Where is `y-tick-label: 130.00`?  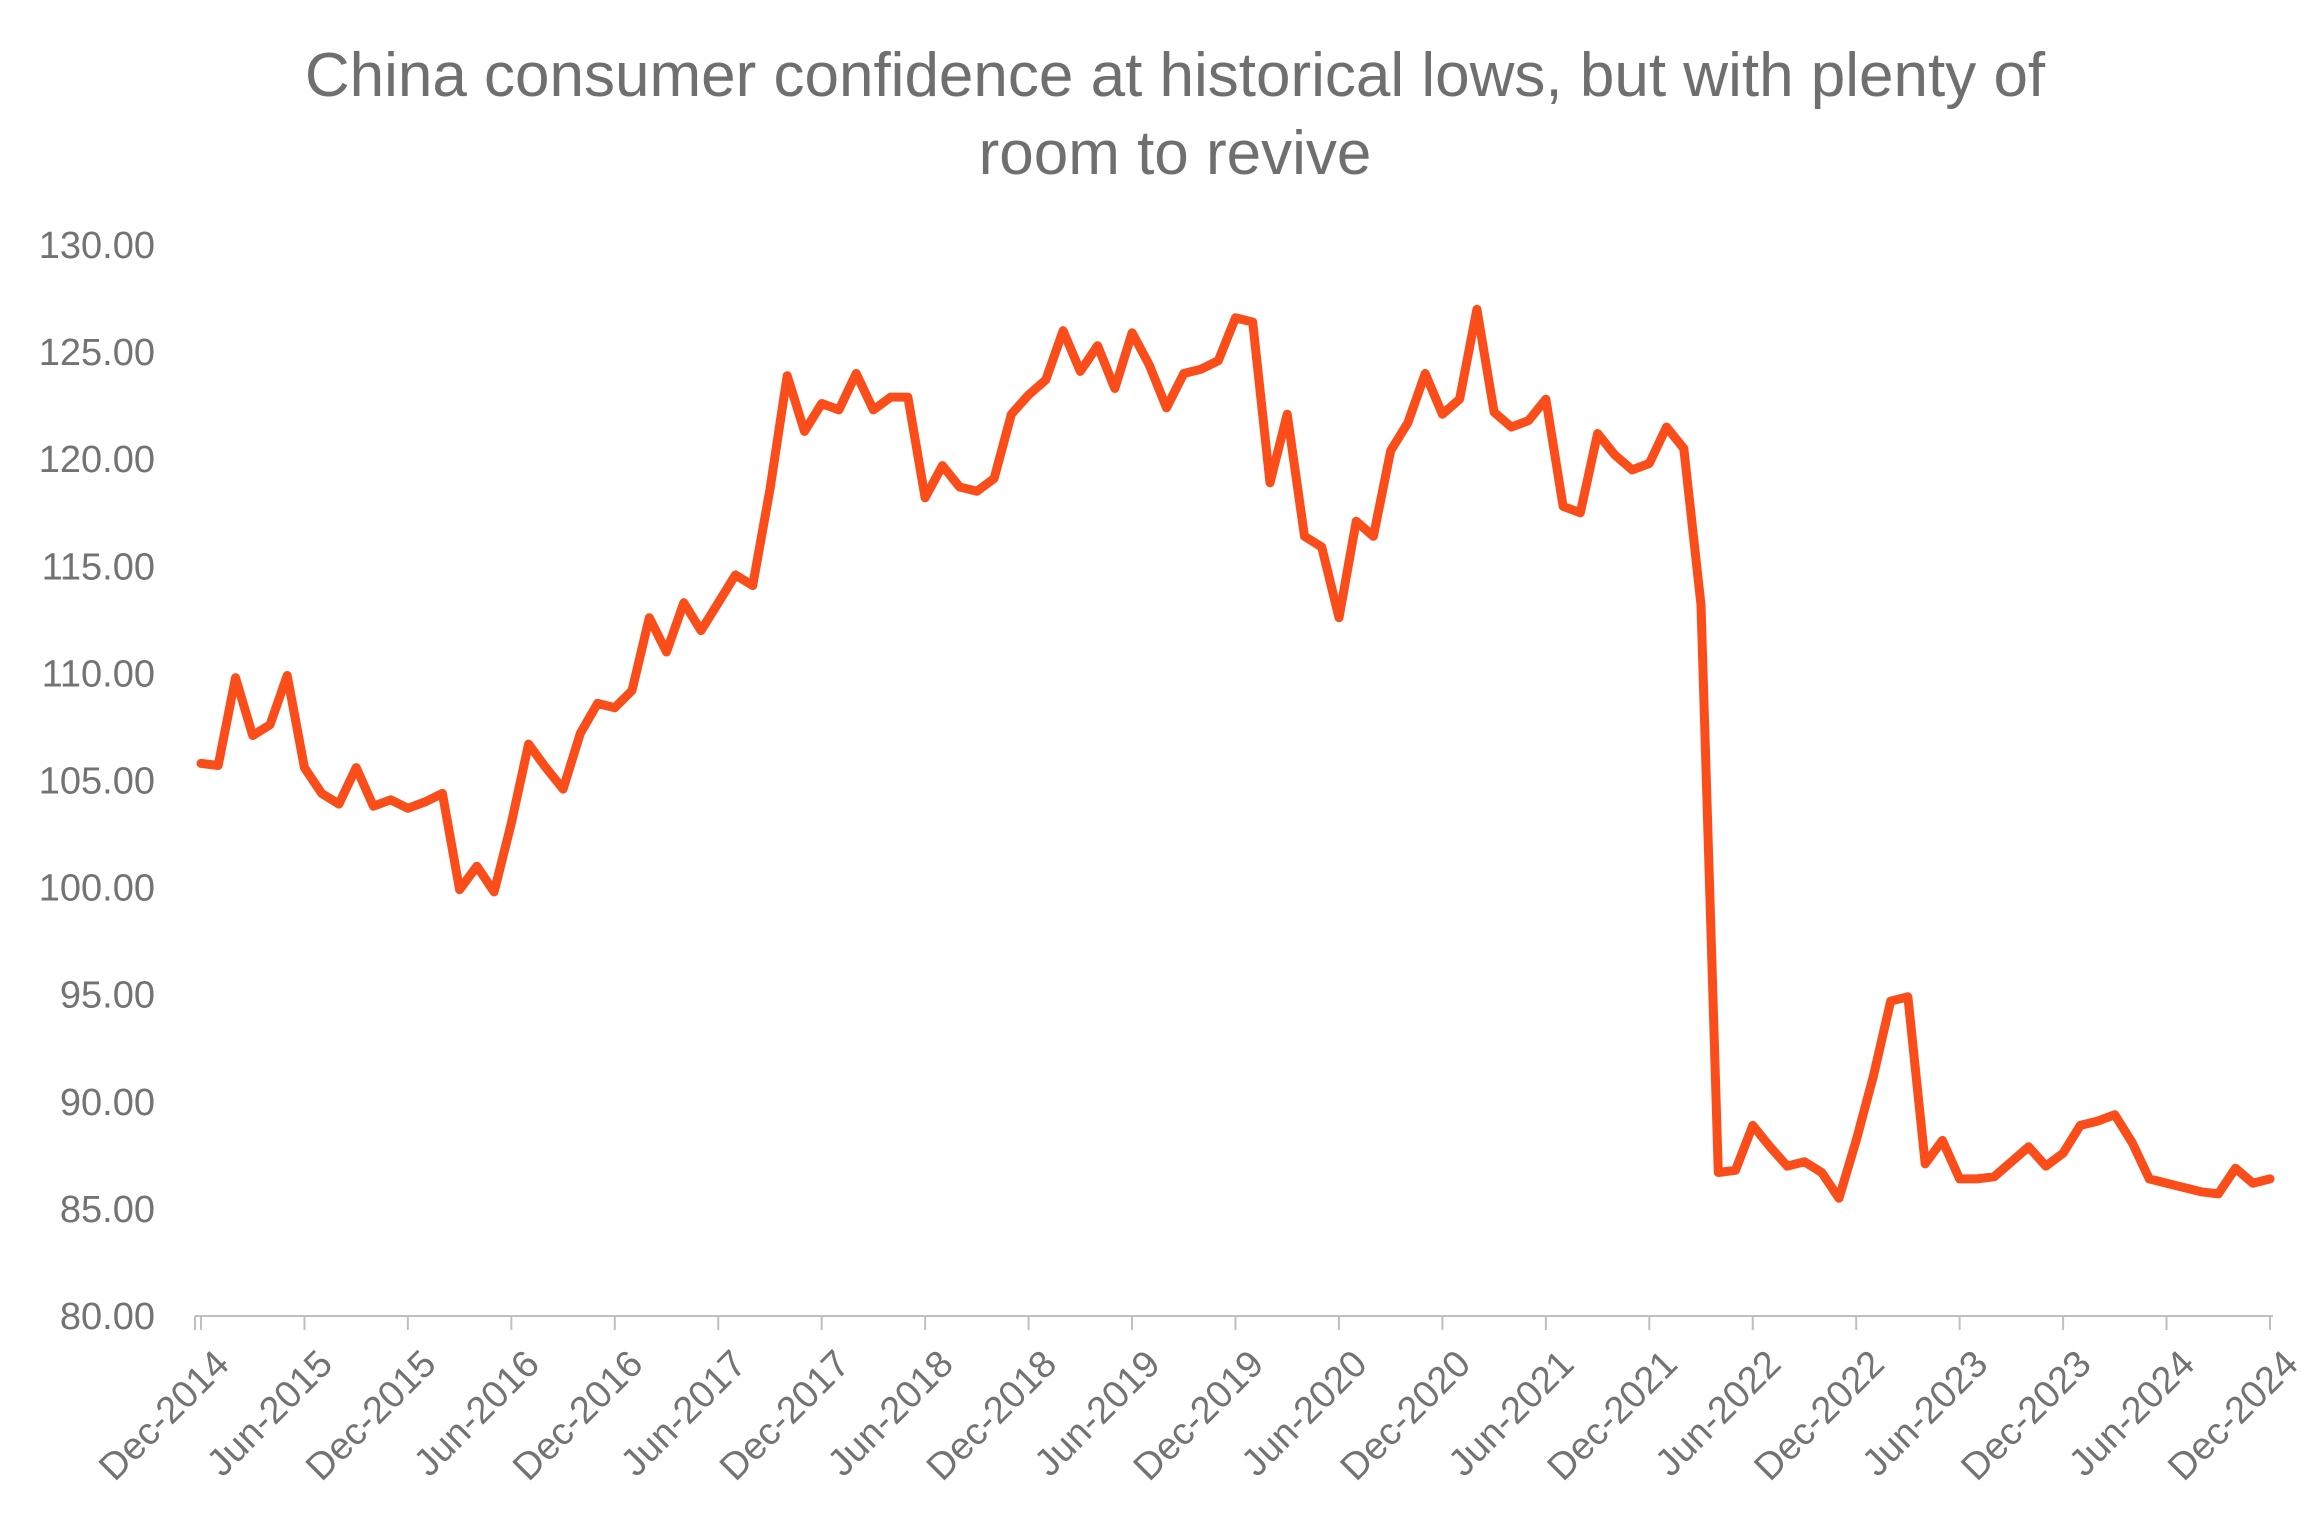 y-tick-label: 130.00 is located at coordinates (97, 246).